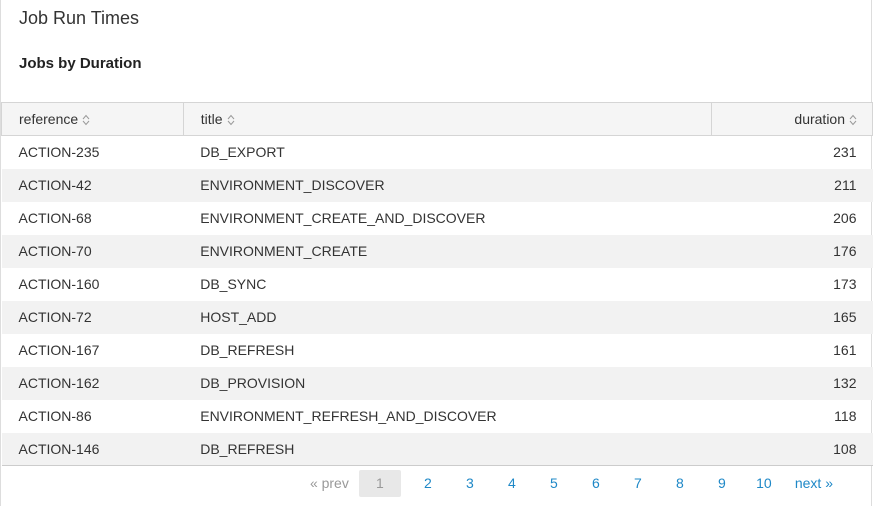 This screenshot has width=875, height=506. Describe the element at coordinates (55, 416) in the screenshot. I see `table-cell: ACTION-86` at that location.